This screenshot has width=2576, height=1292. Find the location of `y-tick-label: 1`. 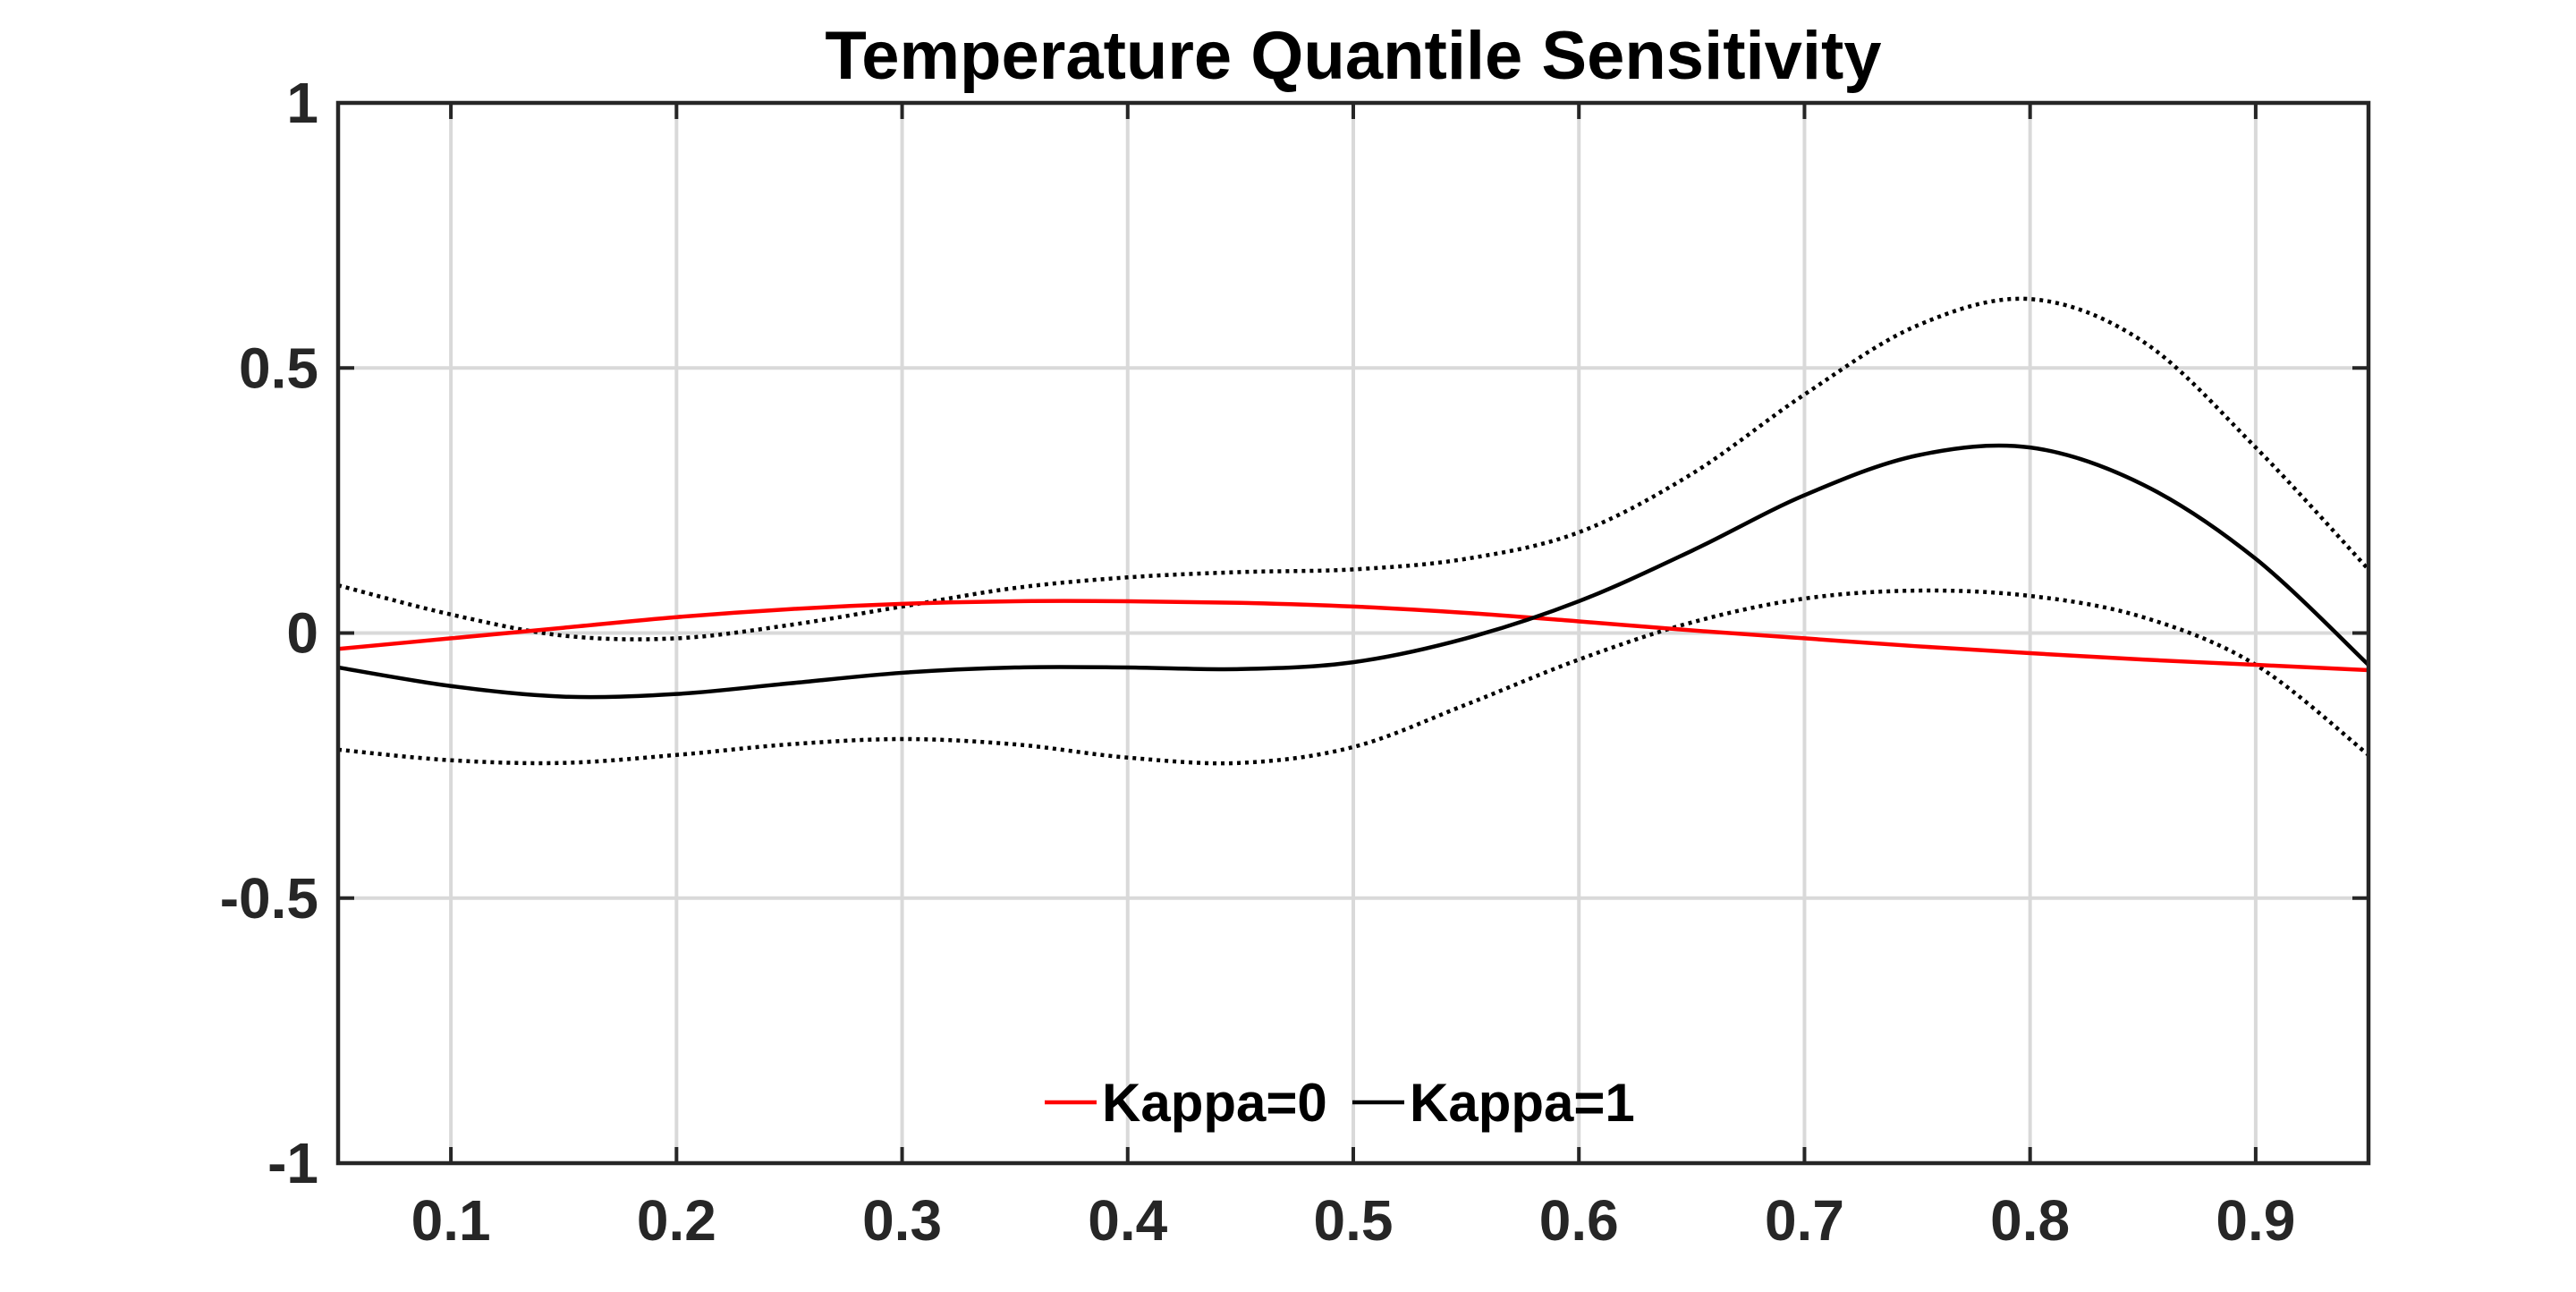

y-tick-label: 1 is located at coordinates (302, 103).